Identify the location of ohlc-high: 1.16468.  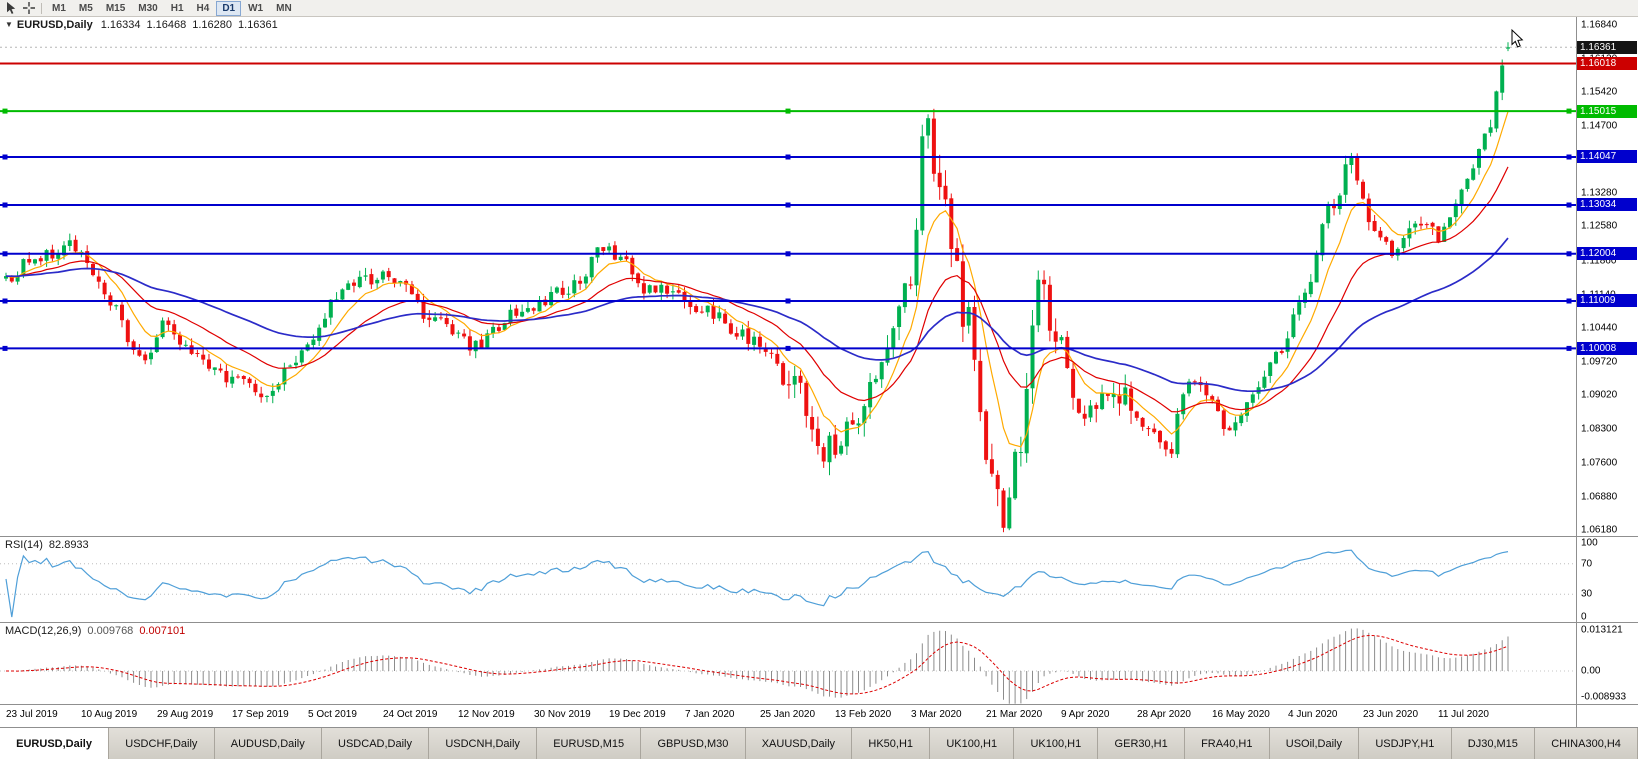
(166, 25).